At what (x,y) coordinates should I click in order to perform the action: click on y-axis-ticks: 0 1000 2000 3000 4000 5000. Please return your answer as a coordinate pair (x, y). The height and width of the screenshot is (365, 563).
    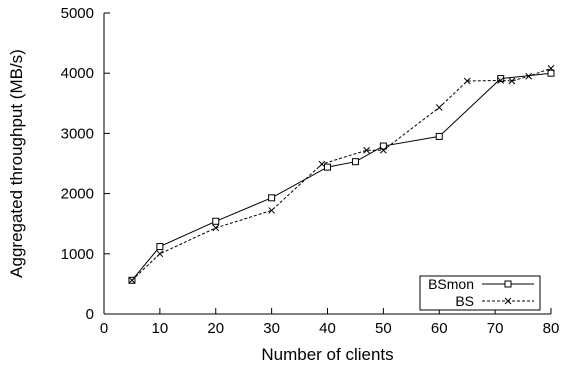
    Looking at the image, I should click on (85, 164).